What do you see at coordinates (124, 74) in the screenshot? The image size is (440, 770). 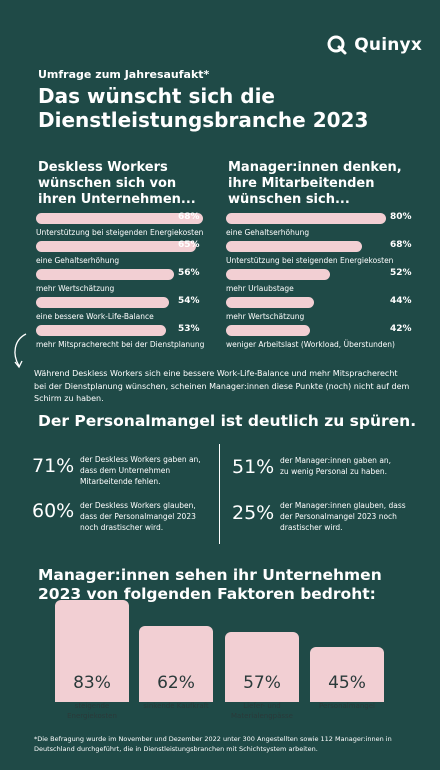 I see `survey-subtitle: Umfrage zum Jahresaufakt*` at bounding box center [124, 74].